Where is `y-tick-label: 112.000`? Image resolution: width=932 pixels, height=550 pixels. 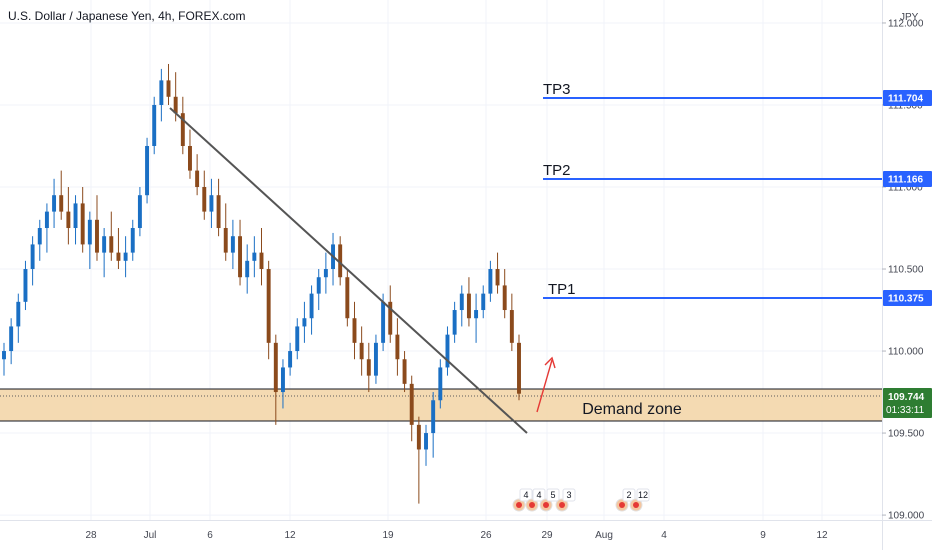 y-tick-label: 112.000 is located at coordinates (906, 23).